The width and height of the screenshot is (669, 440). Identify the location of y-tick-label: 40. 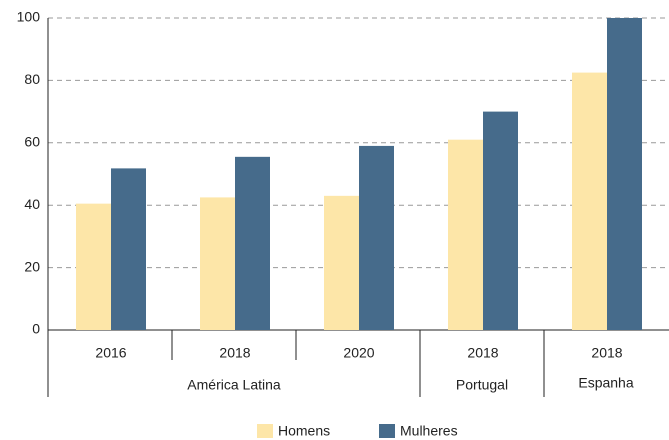
(32, 204).